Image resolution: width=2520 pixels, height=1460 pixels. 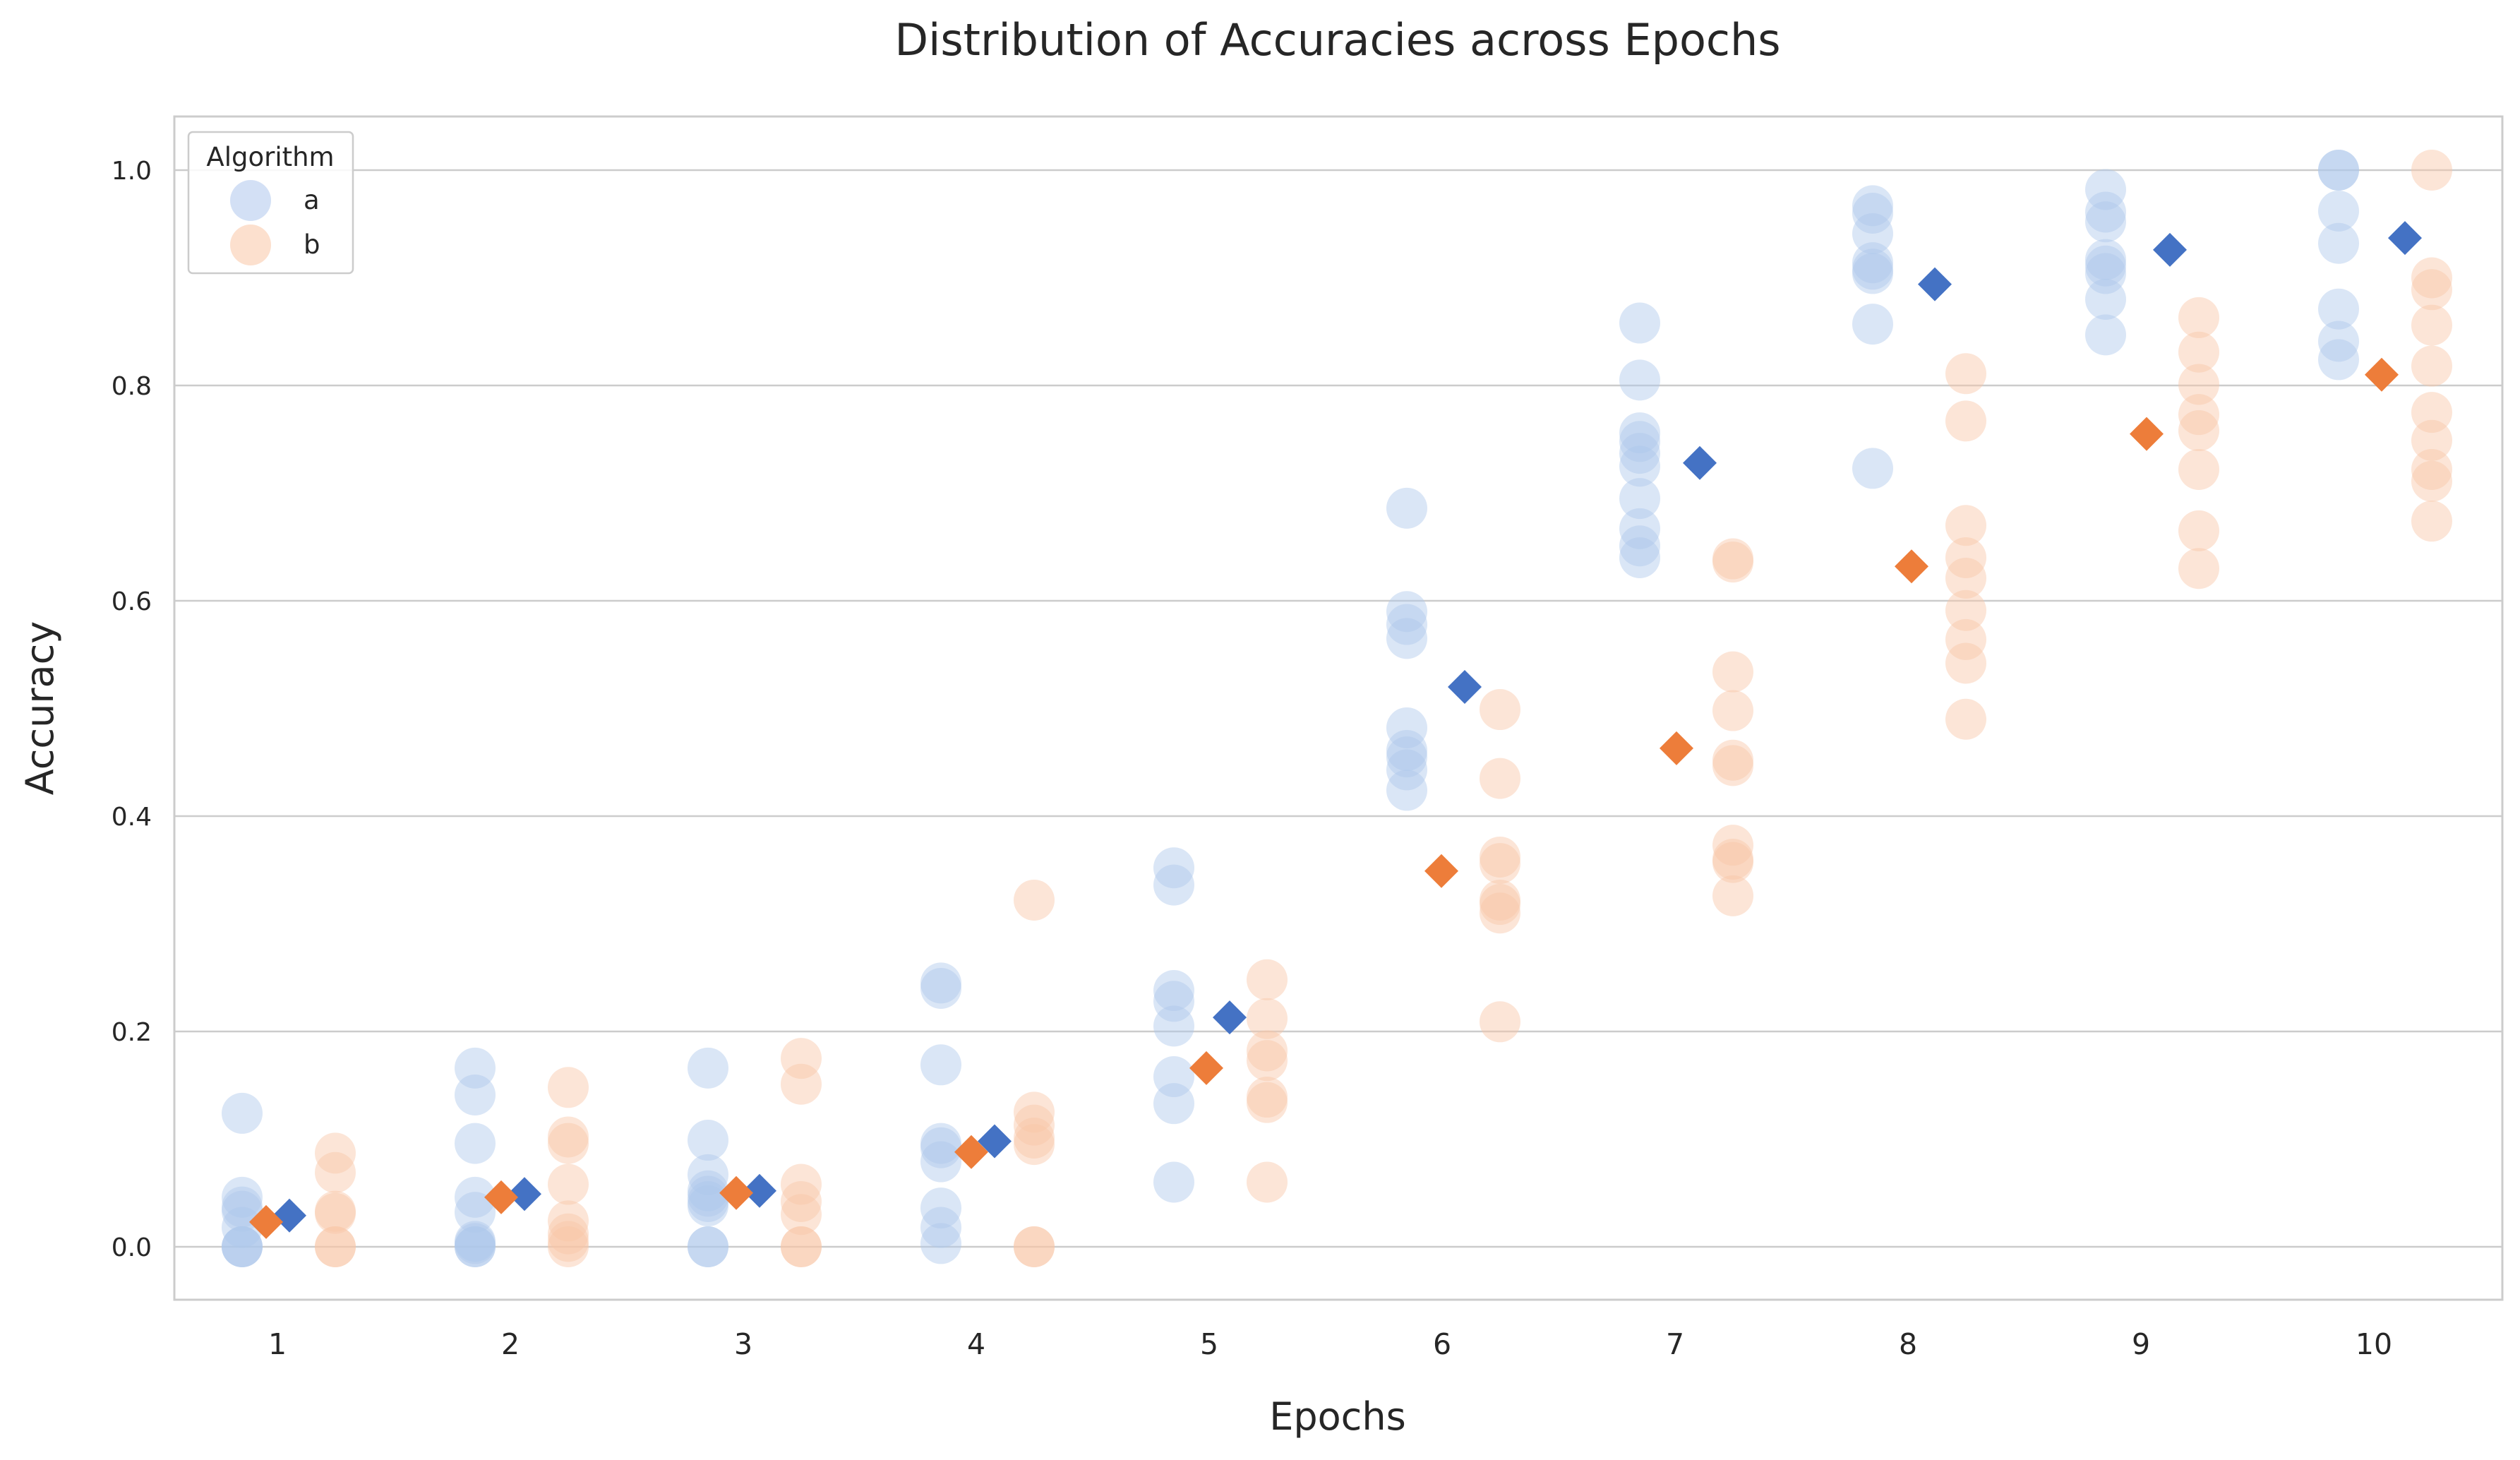 What do you see at coordinates (1442, 1344) in the screenshot?
I see `x-tick-label: 6` at bounding box center [1442, 1344].